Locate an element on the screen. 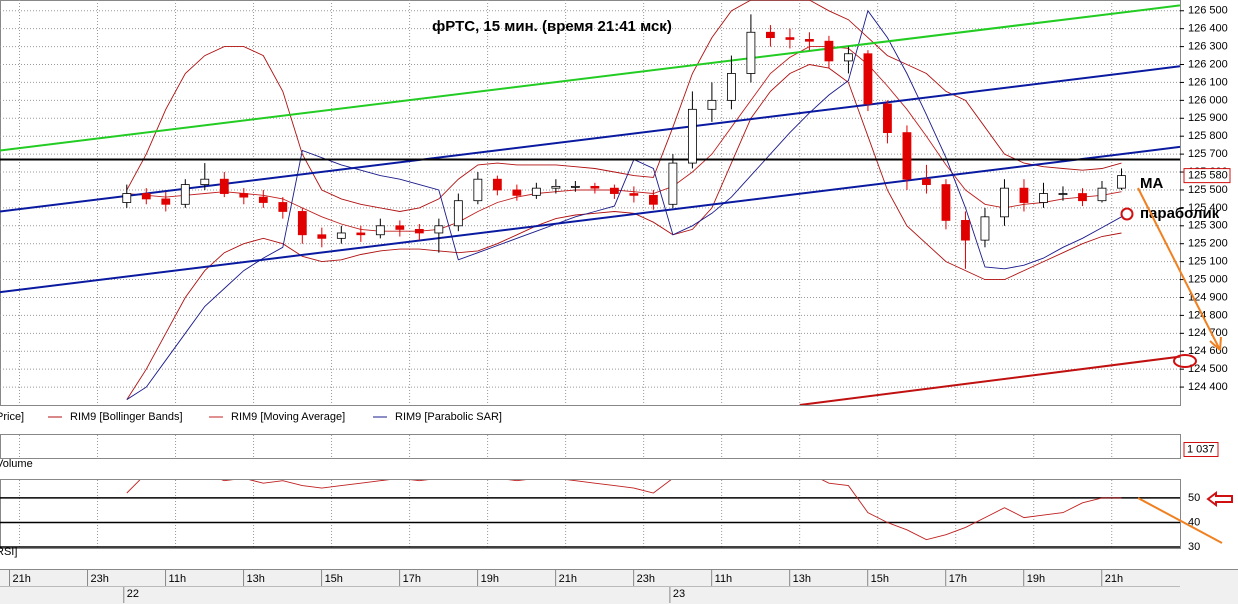 Image resolution: width=1238 pixels, height=604 pixels. x-tick-label: 23h is located at coordinates (646, 579).